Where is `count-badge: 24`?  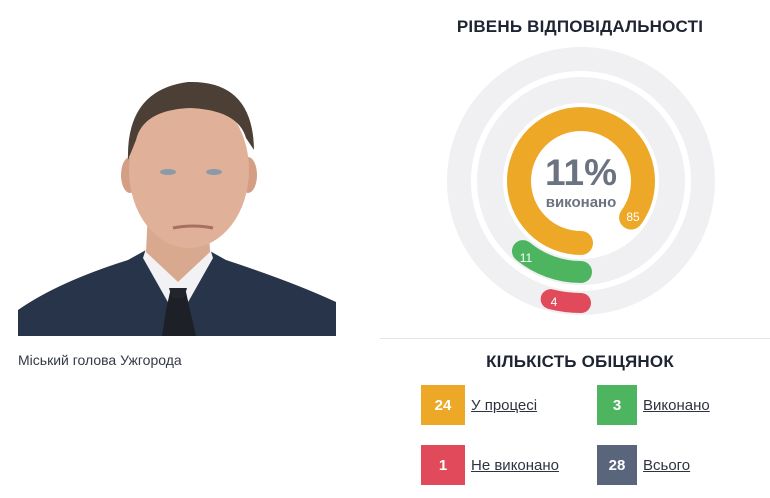
count-badge: 24 is located at coordinates (443, 405).